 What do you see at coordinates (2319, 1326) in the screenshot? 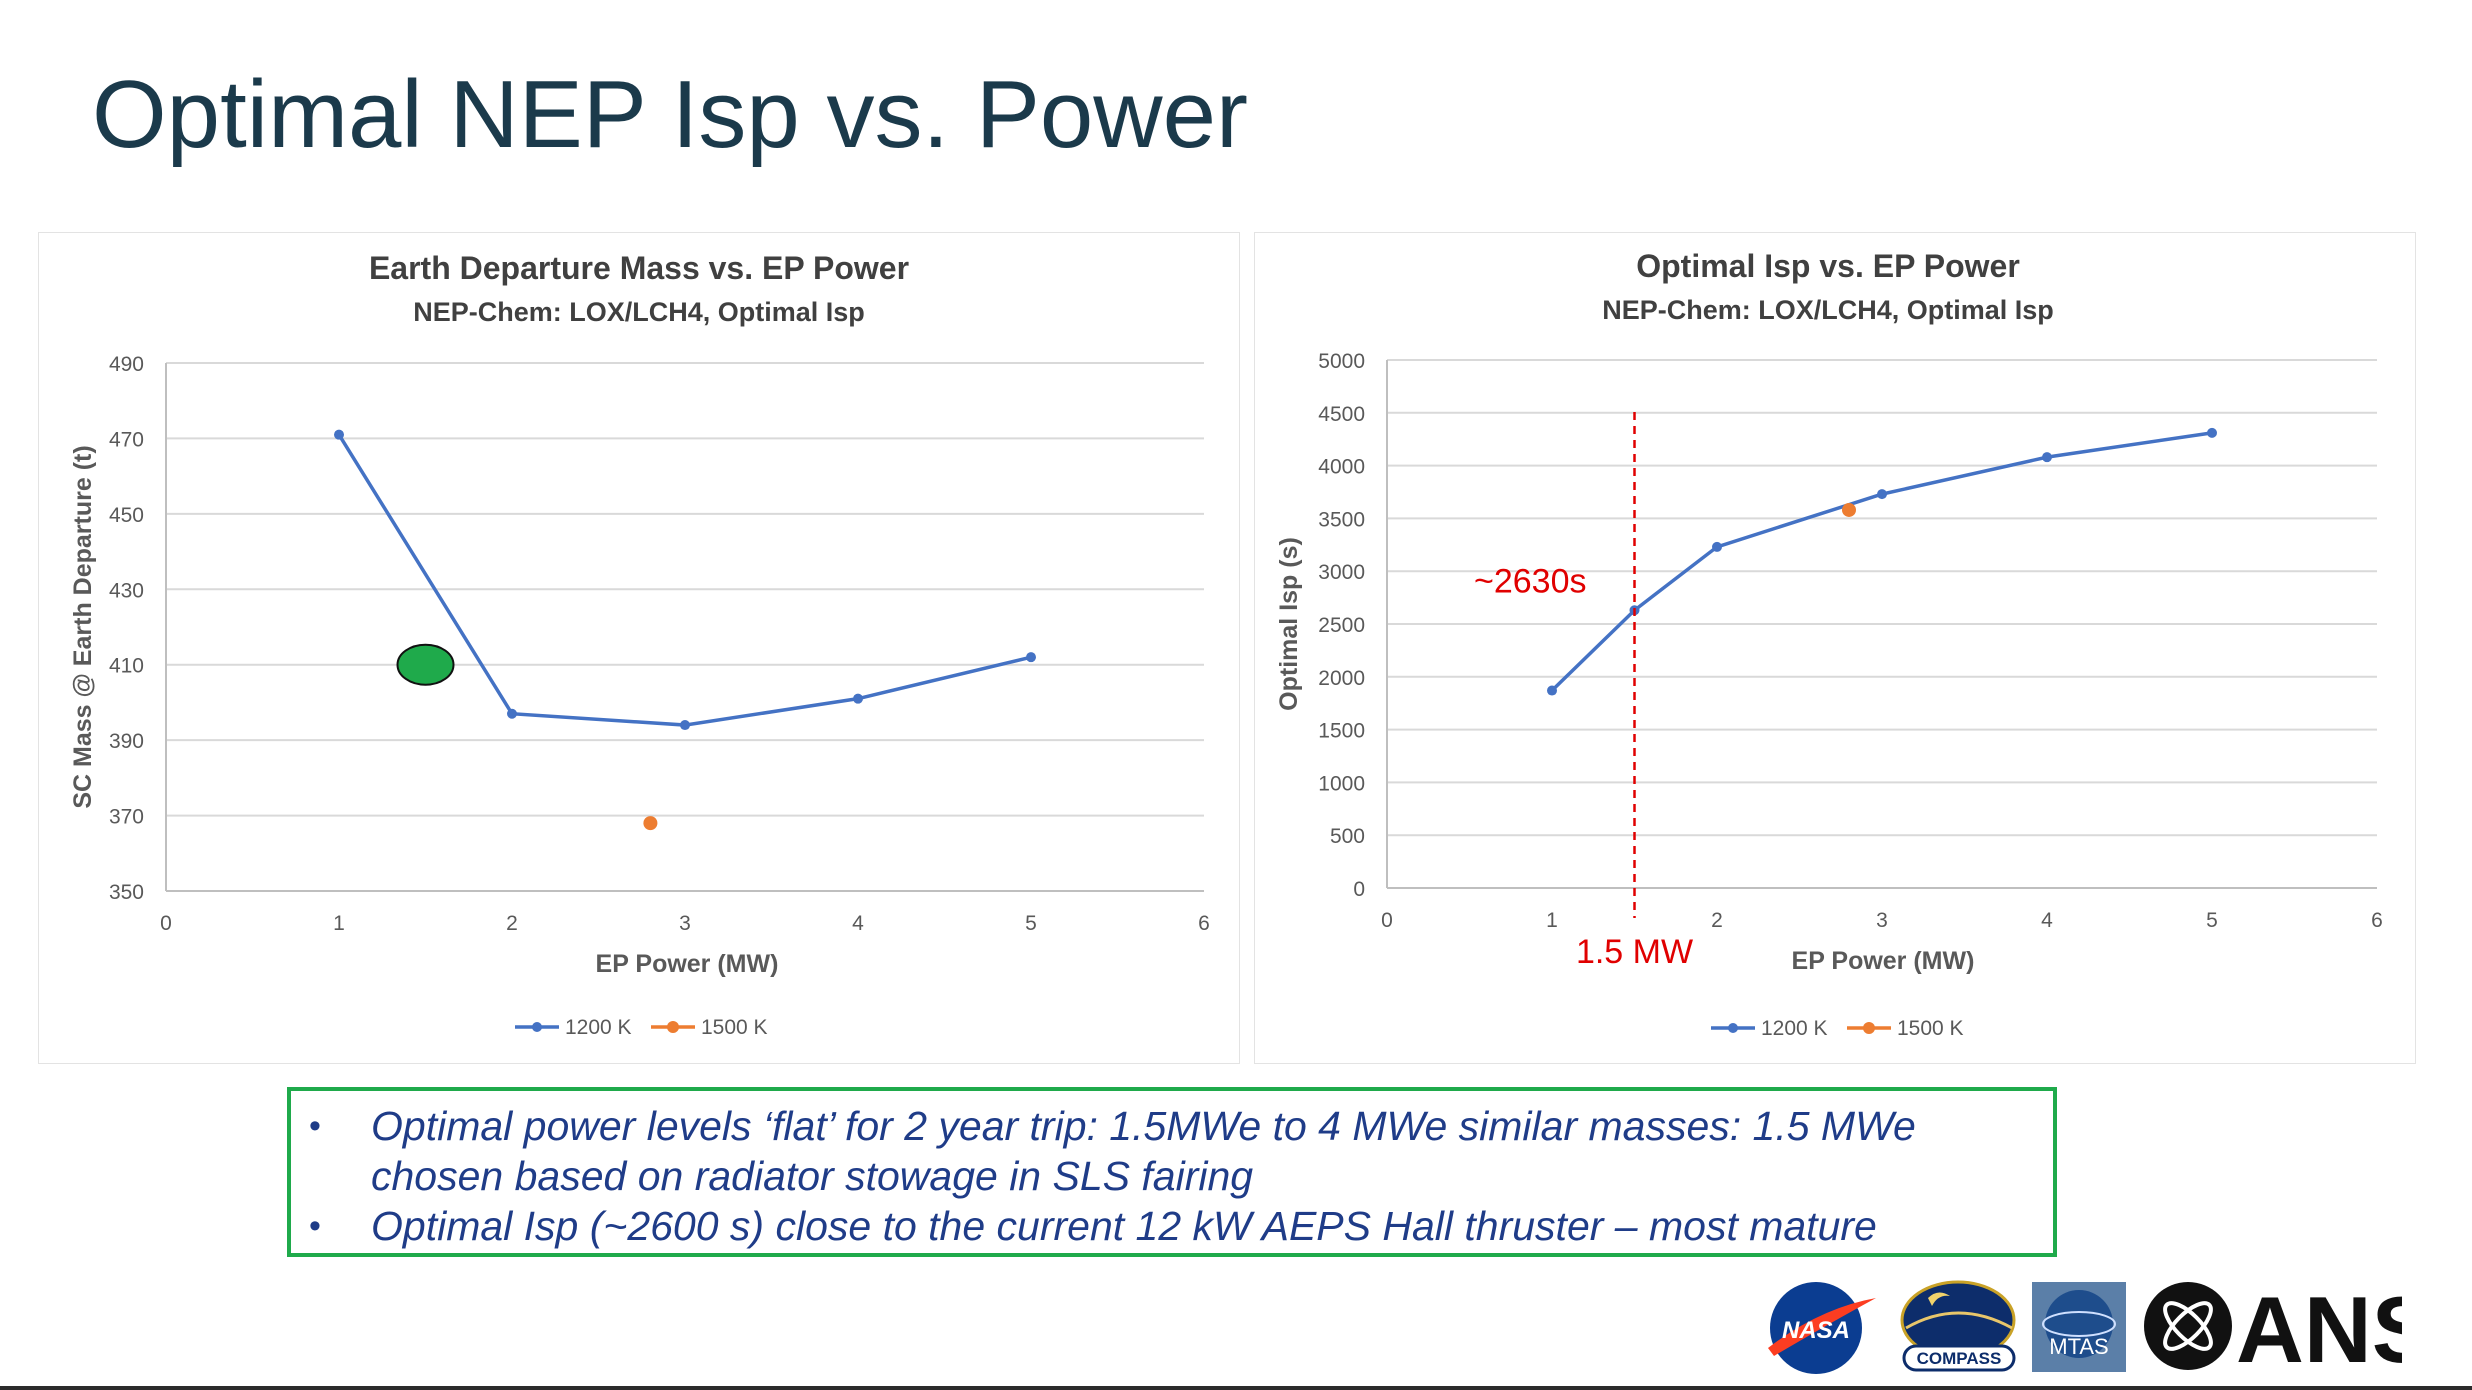
I see `ans-logo-text: ANS` at bounding box center [2319, 1326].